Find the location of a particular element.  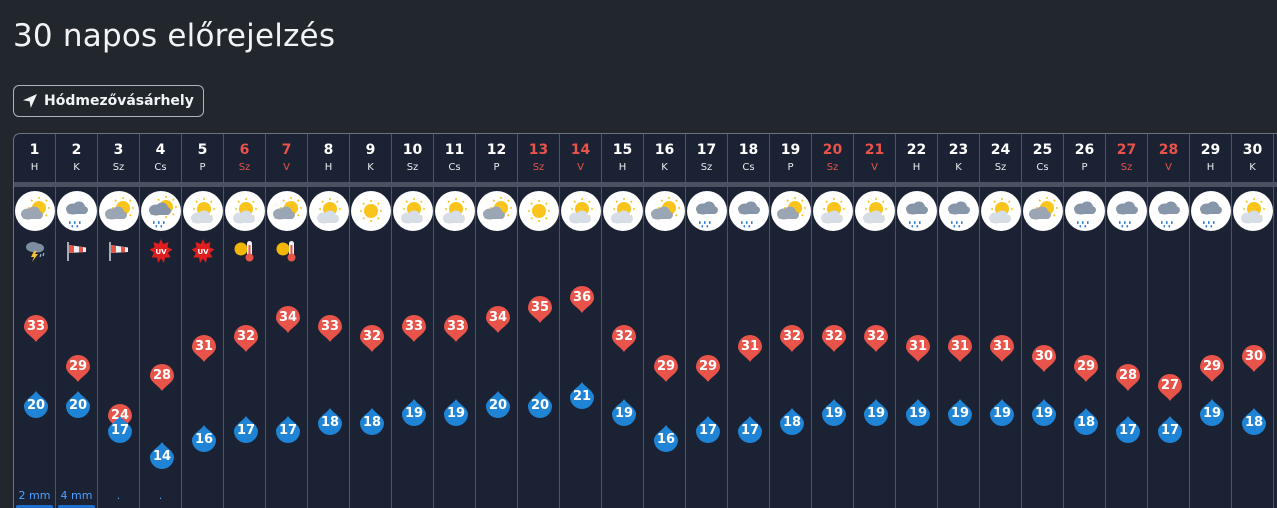

day-column: 23 K 31 19 is located at coordinates (959, 321).